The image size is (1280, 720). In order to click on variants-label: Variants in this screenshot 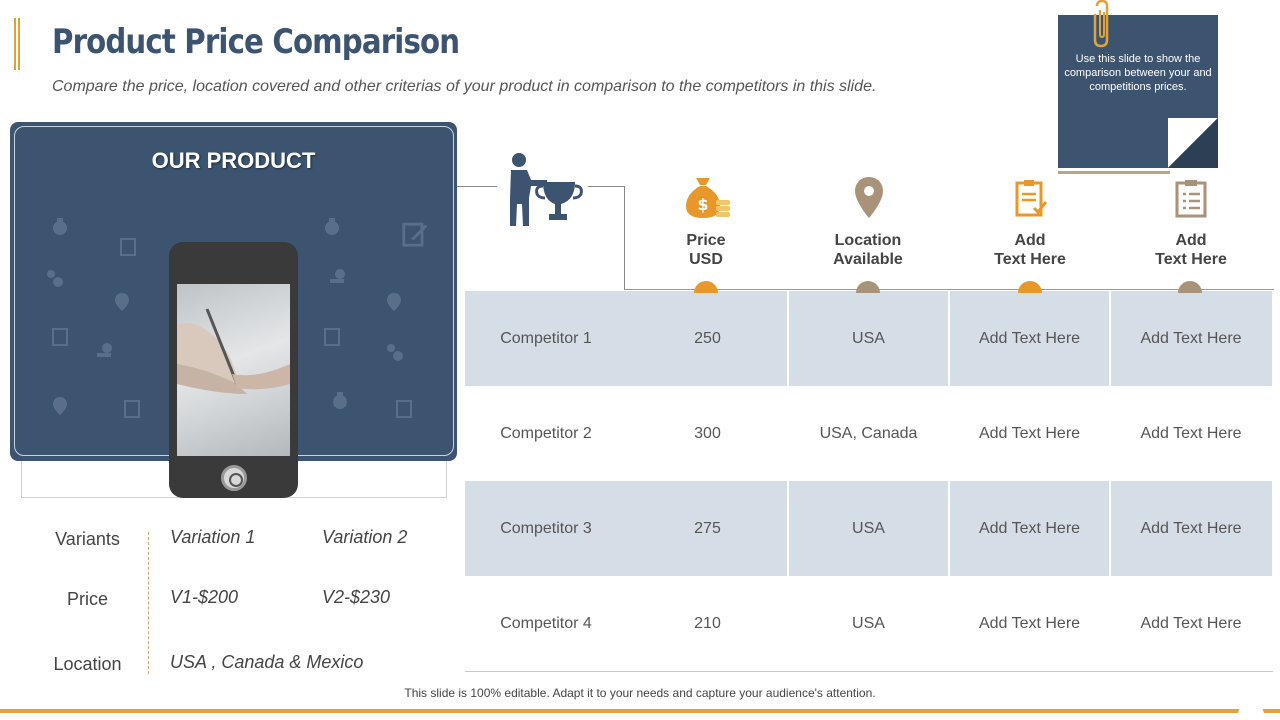, I will do `click(87, 539)`.